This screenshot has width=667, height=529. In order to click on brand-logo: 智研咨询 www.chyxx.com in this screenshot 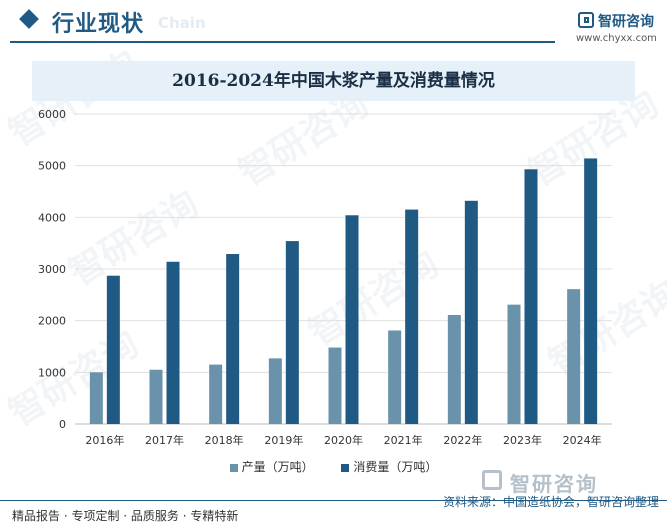, I will do `click(619, 29)`.